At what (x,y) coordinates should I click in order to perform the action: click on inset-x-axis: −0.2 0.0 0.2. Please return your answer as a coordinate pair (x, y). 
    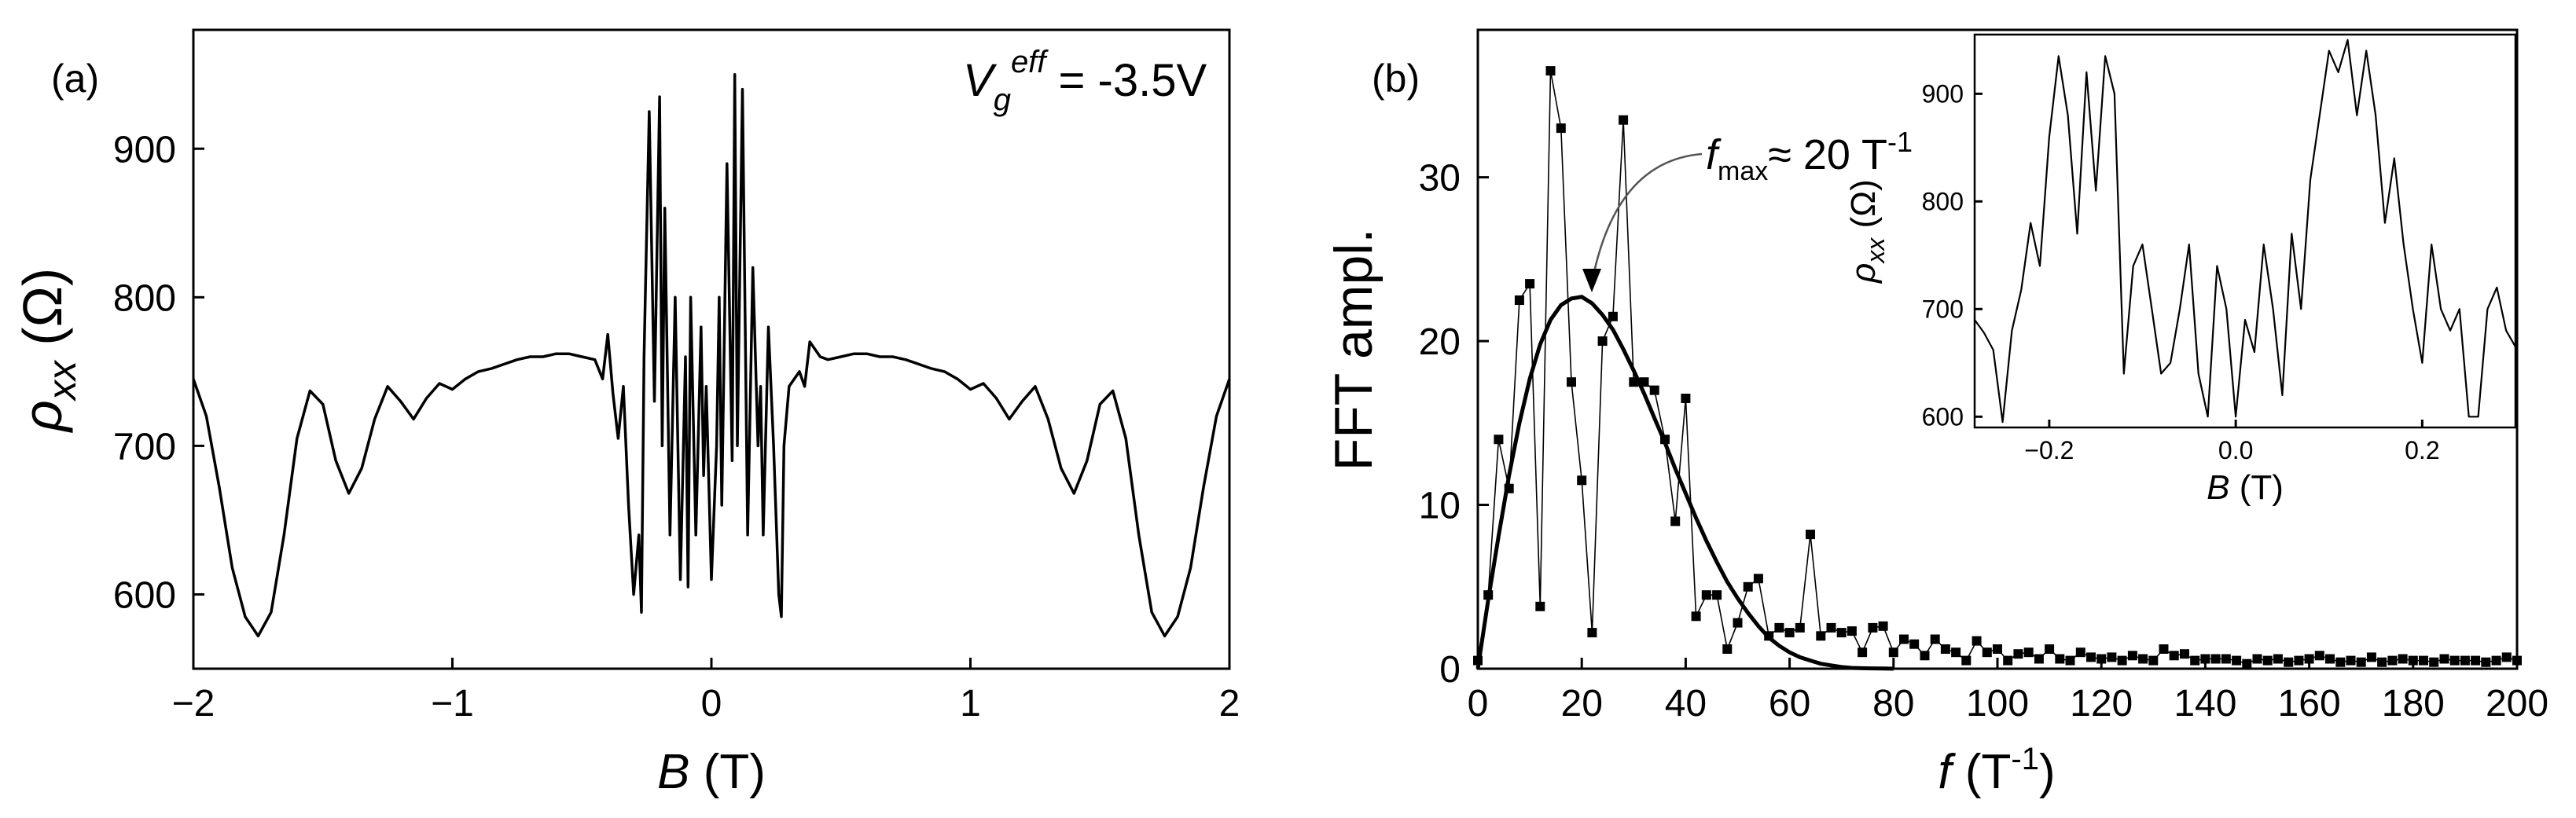
    Looking at the image, I should click on (2232, 442).